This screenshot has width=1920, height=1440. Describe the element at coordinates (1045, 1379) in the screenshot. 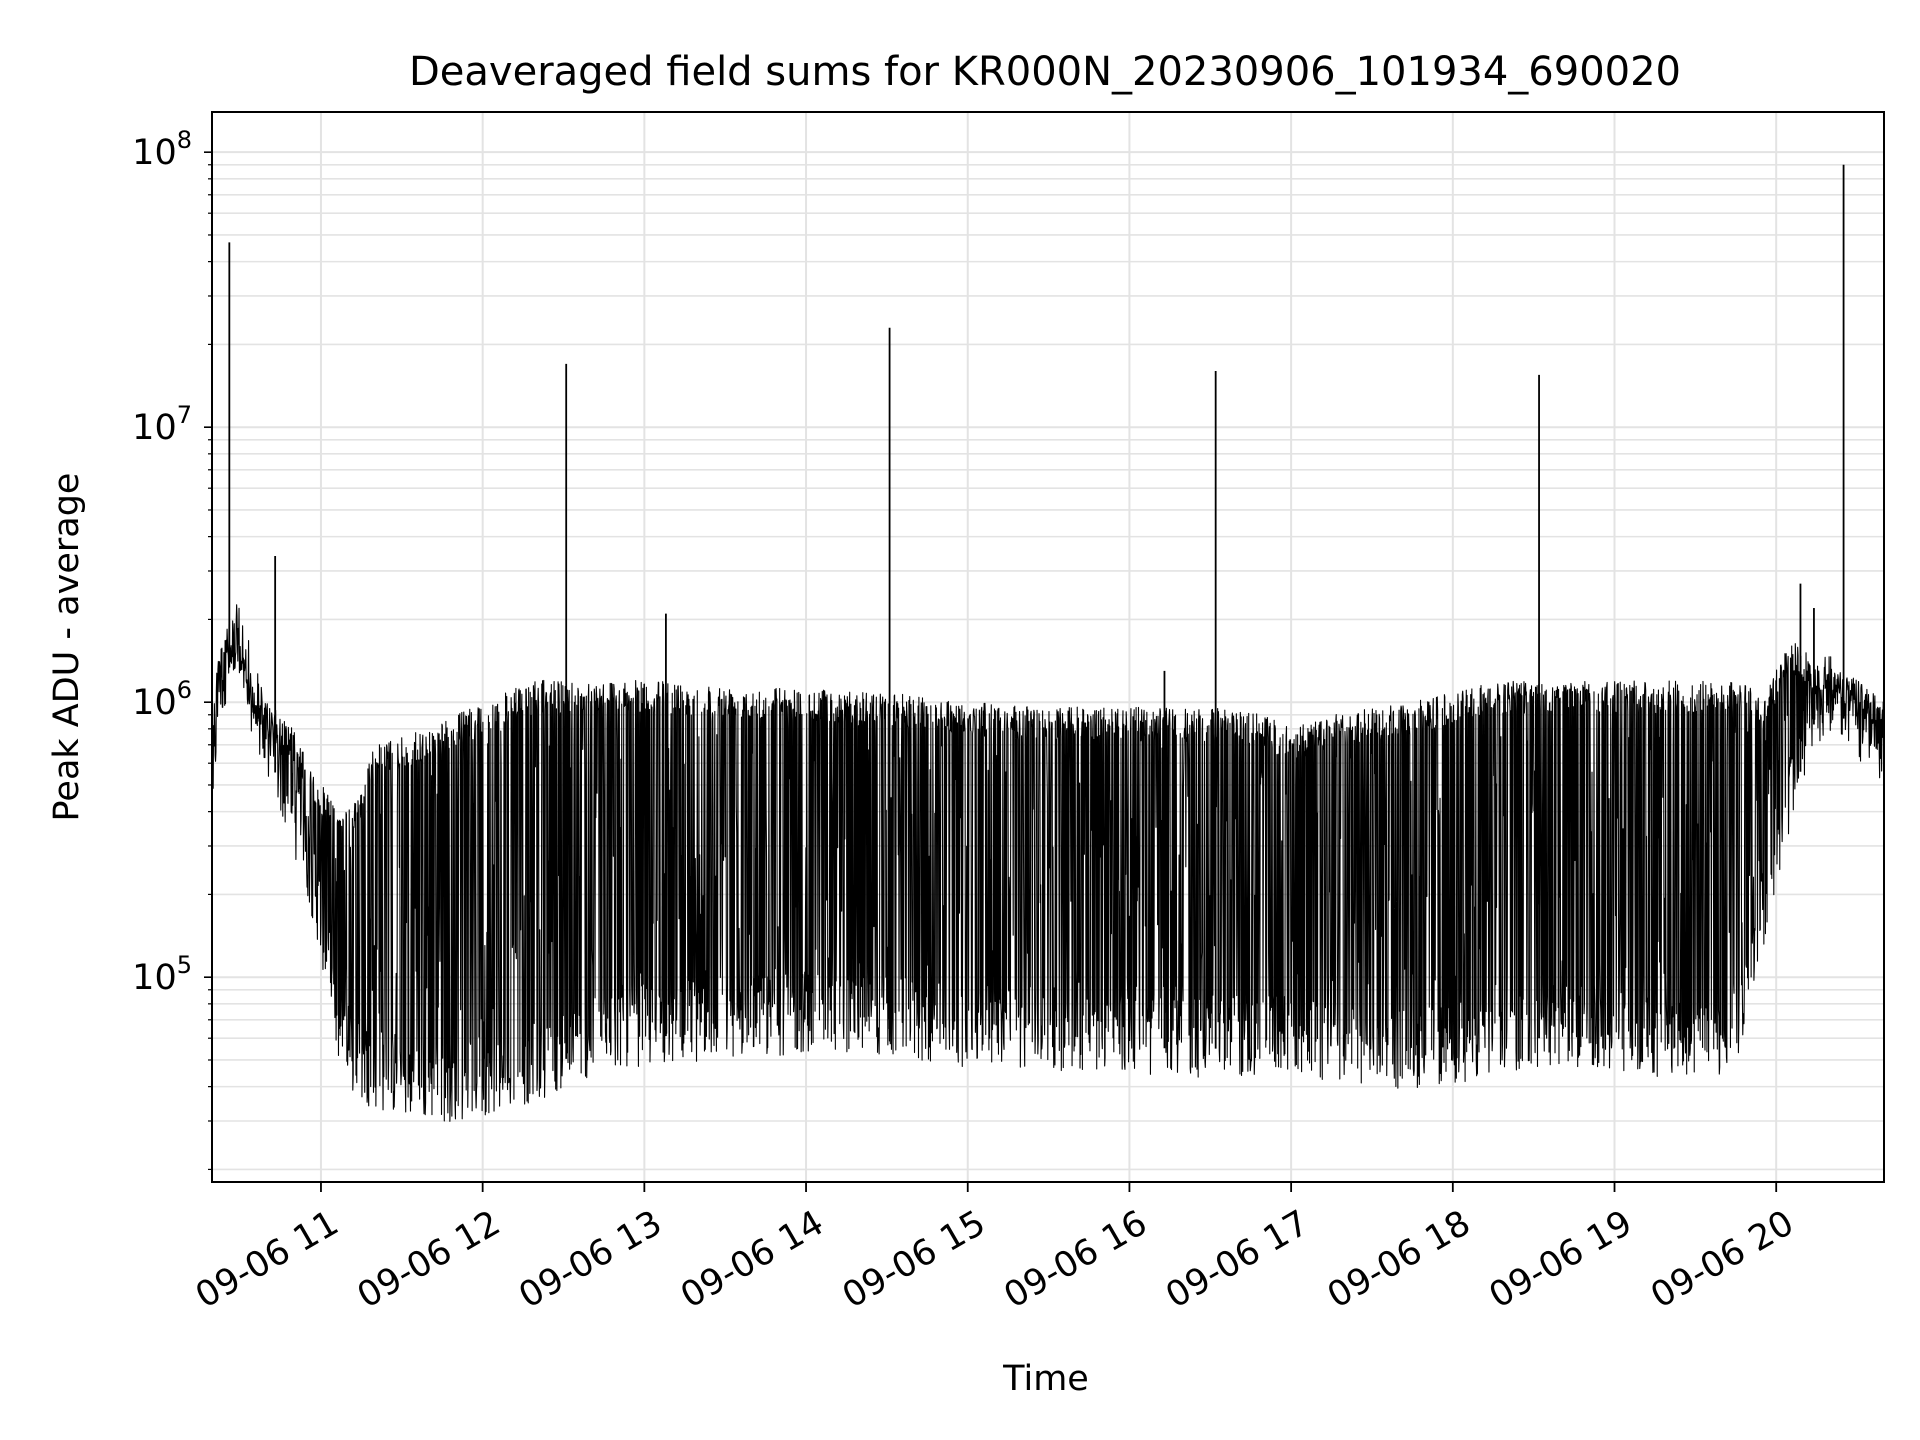

I see `x-axis-label: Time` at that location.